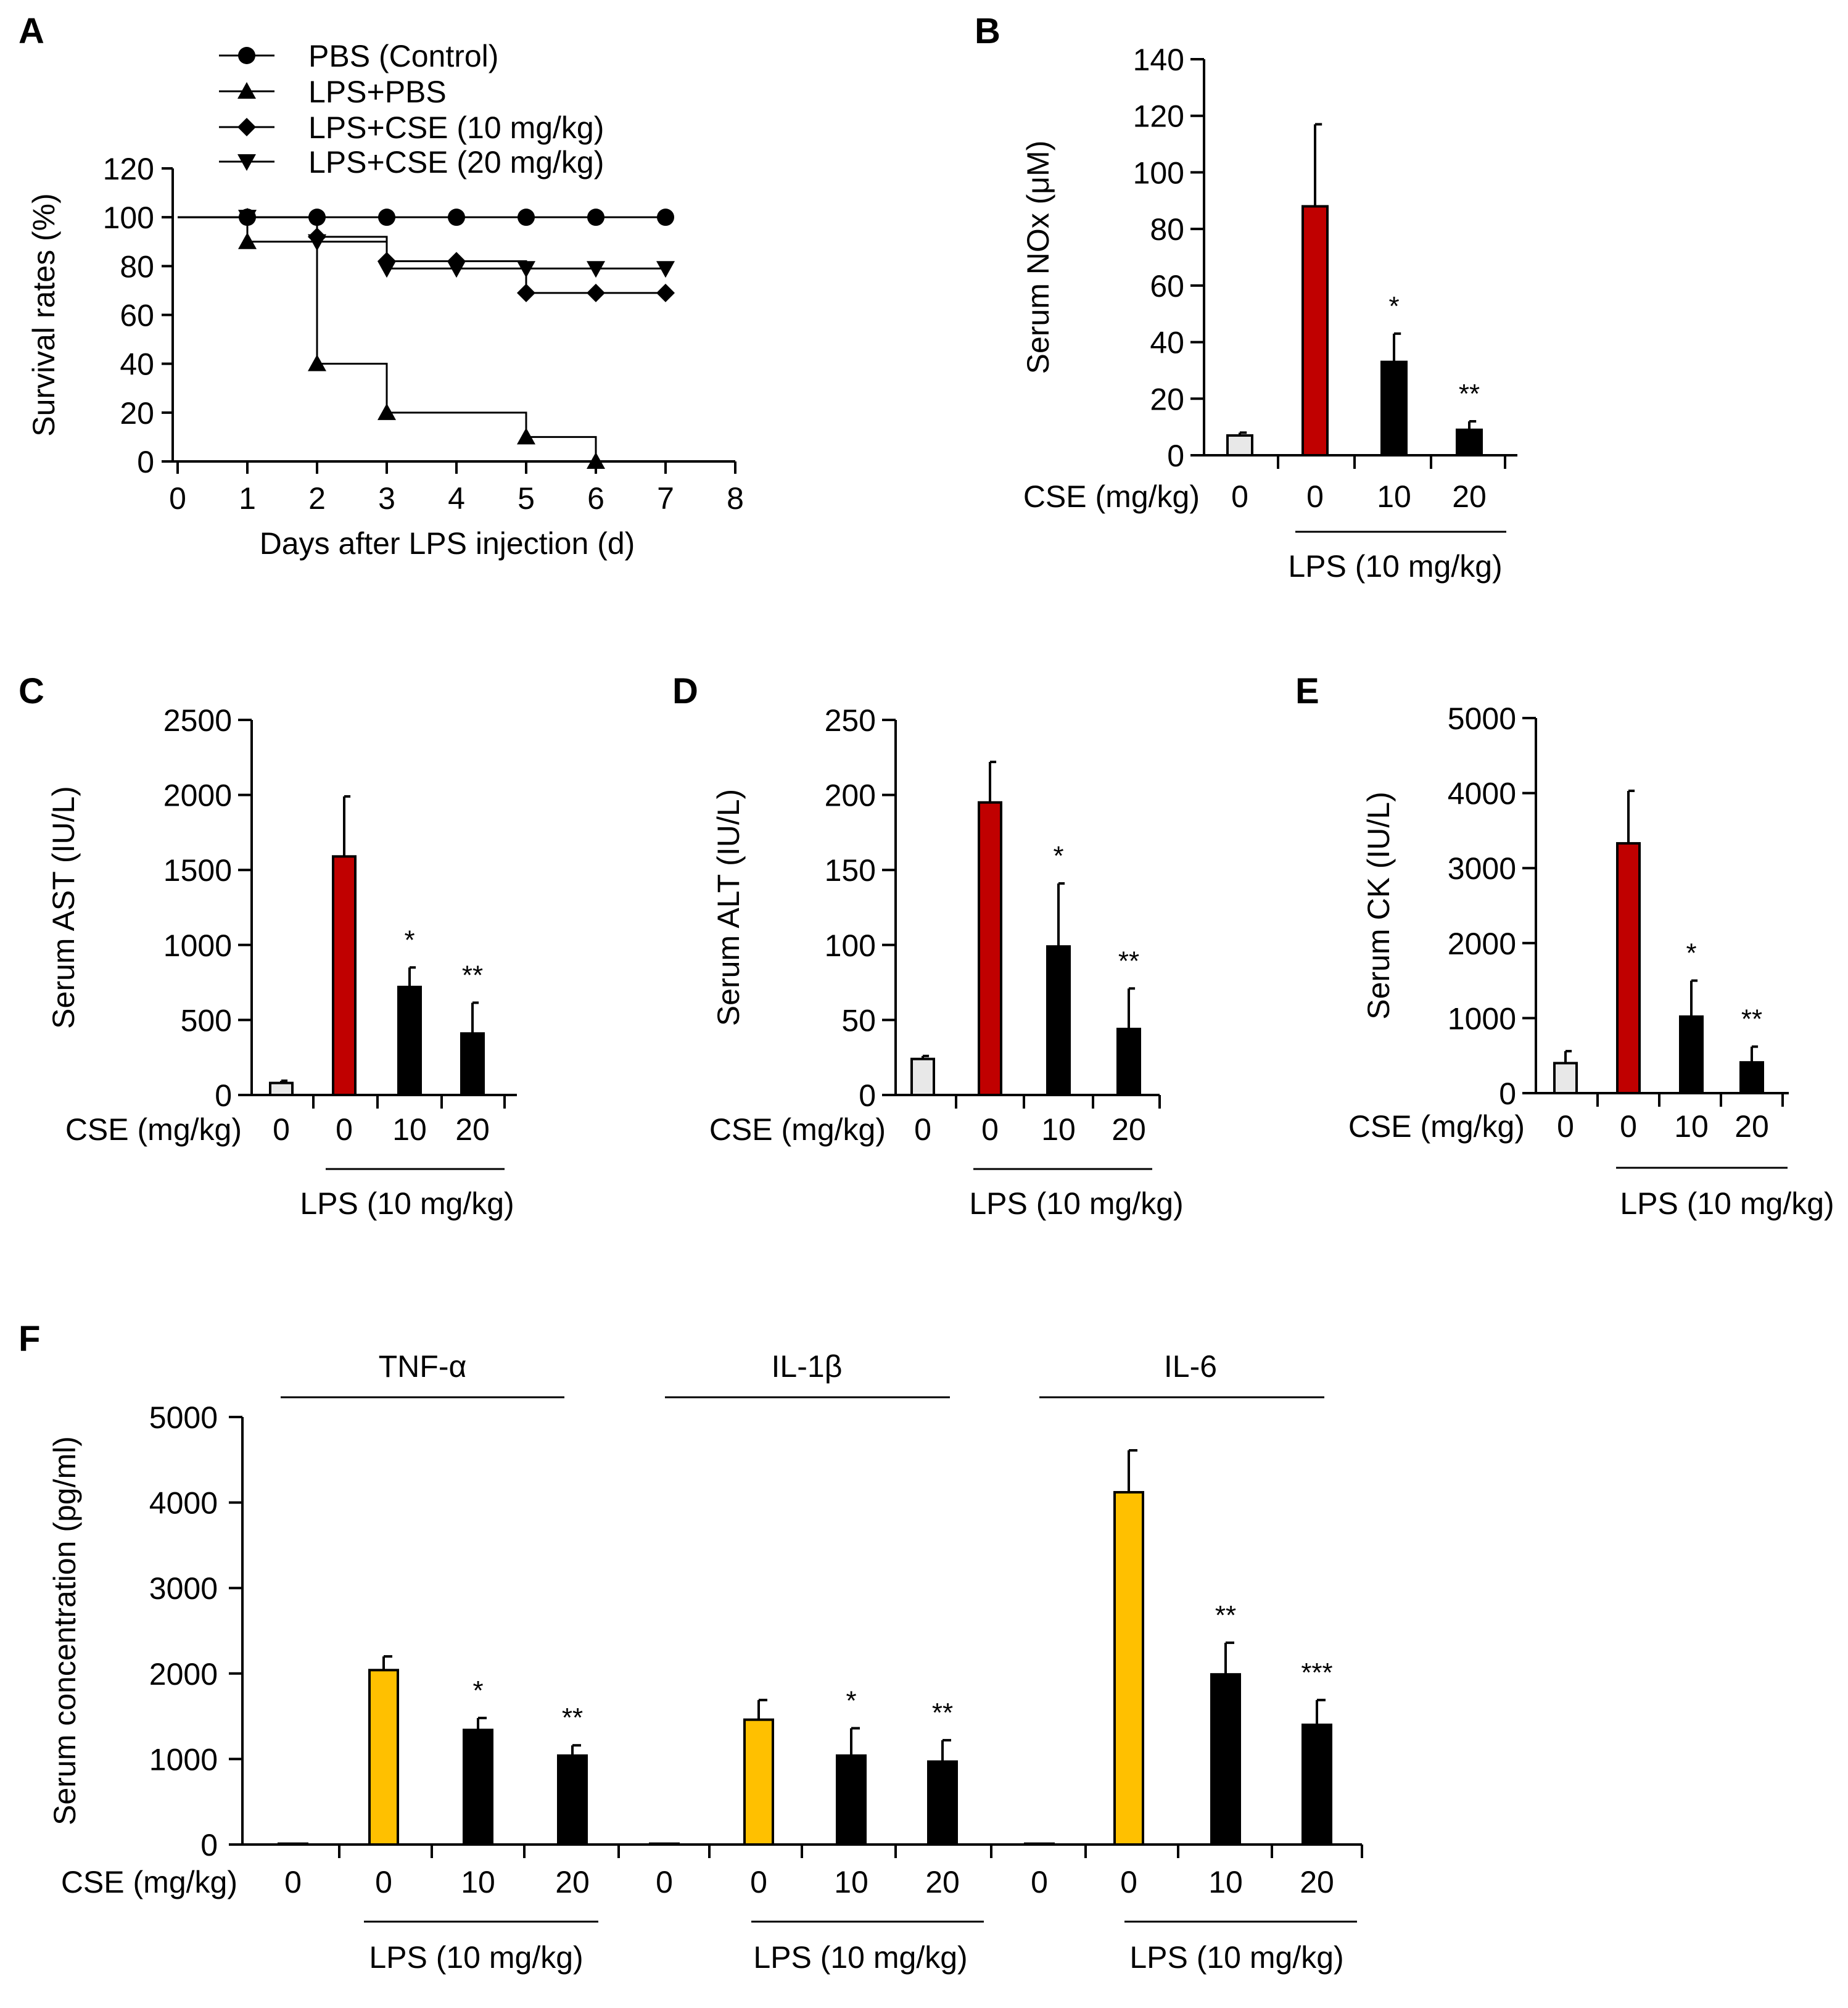 This screenshot has width=1848, height=2008. What do you see at coordinates (595, 498) in the screenshot?
I see `x-tick-label: 6` at bounding box center [595, 498].